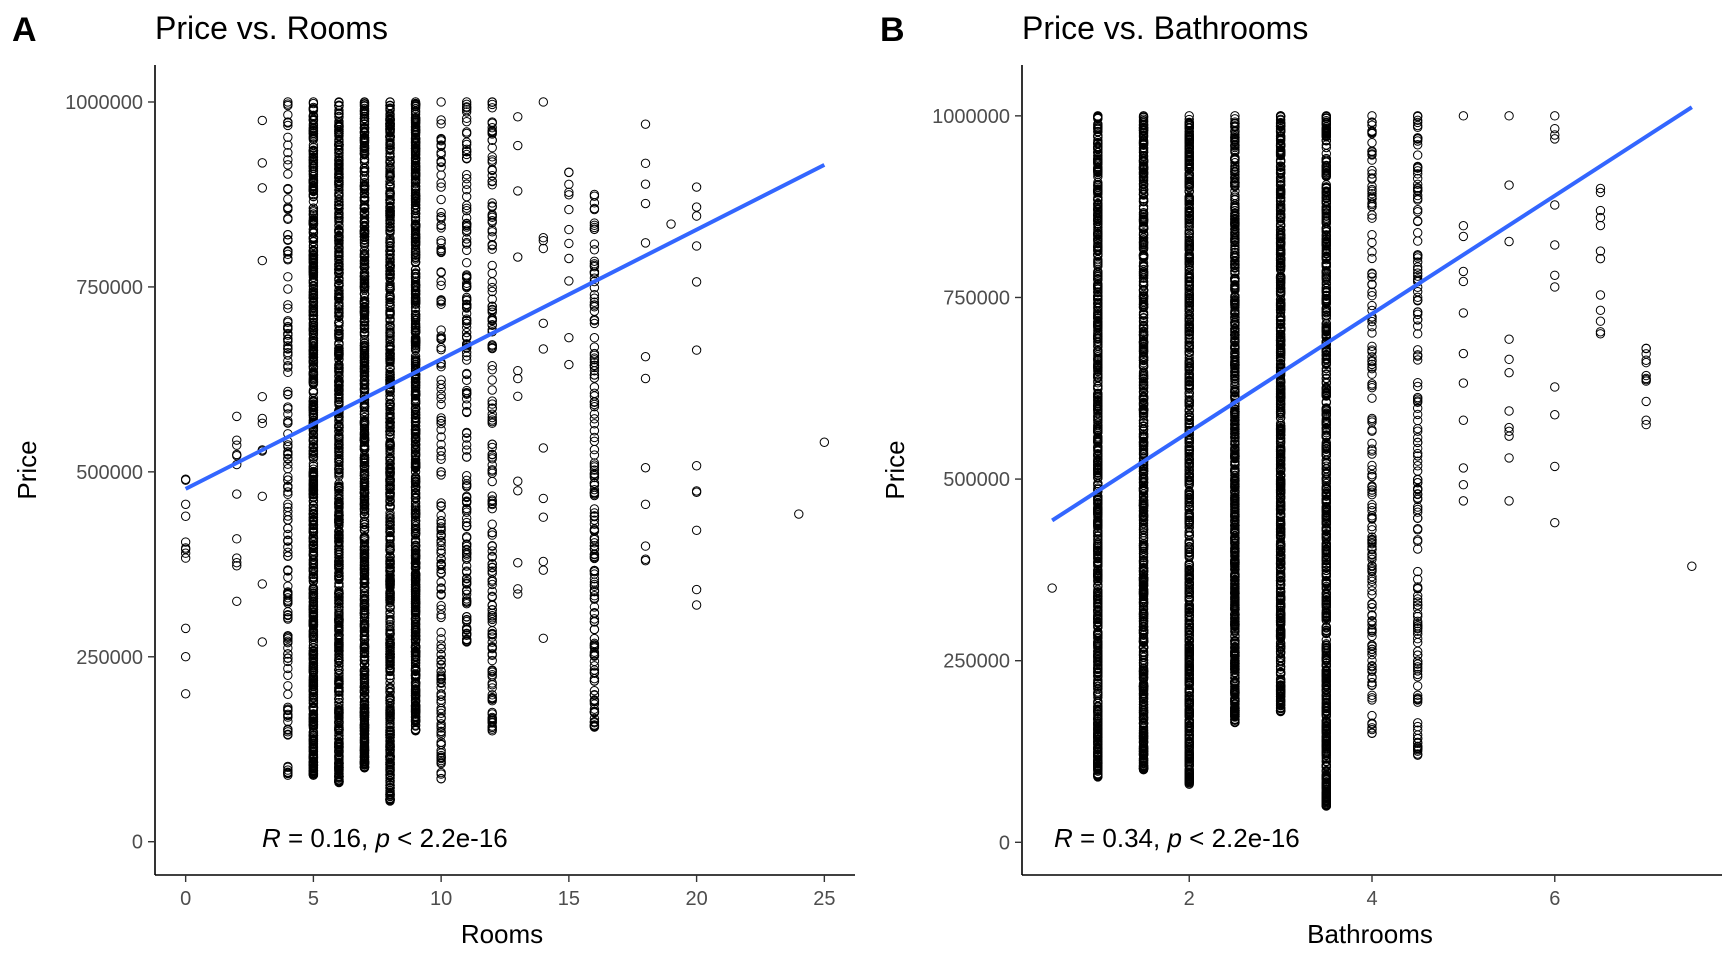  Describe the element at coordinates (1165, 28) in the screenshot. I see `panel-b-title: Price vs. Bathrooms` at that location.